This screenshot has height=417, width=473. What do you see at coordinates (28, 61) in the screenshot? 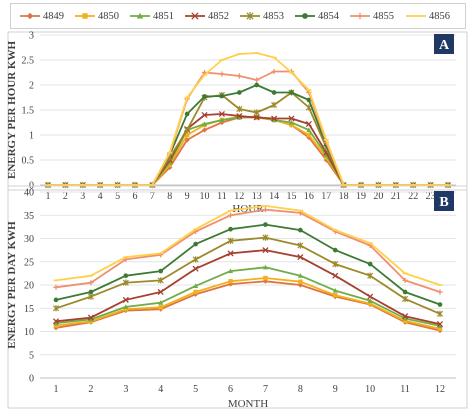
I see `y-tick-label: 2.5` at bounding box center [28, 61].